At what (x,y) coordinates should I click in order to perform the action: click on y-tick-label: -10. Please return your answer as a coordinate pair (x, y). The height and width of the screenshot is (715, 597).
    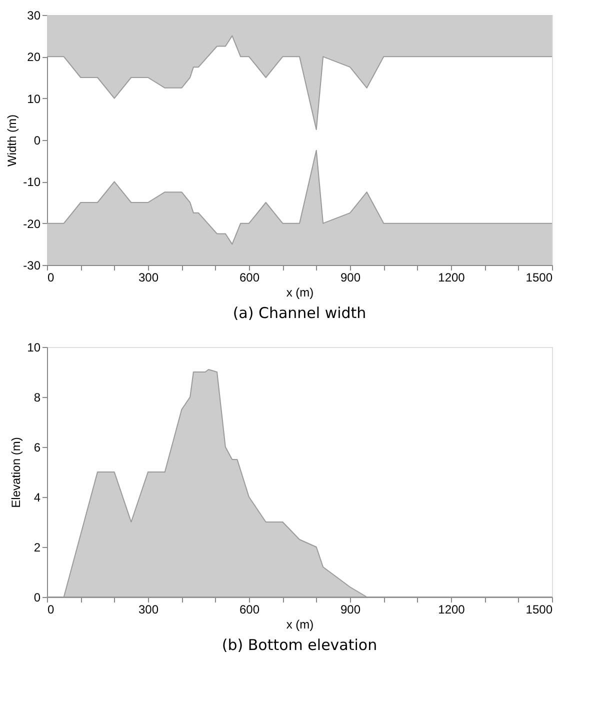
    Looking at the image, I should click on (32, 182).